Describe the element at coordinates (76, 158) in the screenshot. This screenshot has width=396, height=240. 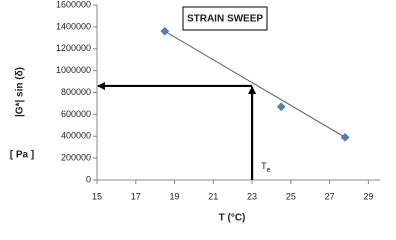
I see `y-tick-label: 200000` at that location.